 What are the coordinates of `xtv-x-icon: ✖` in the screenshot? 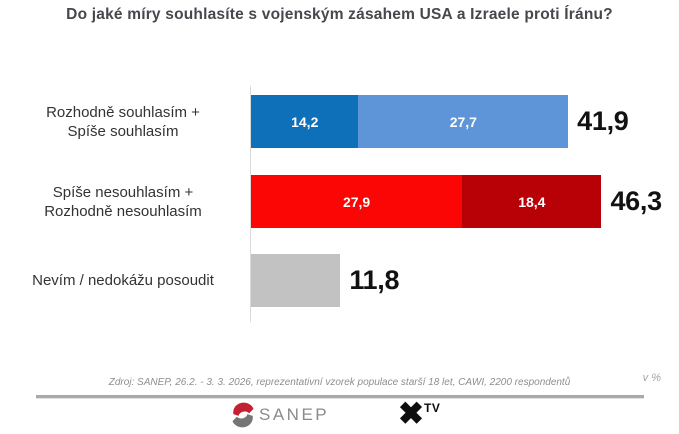 It's located at (411, 413).